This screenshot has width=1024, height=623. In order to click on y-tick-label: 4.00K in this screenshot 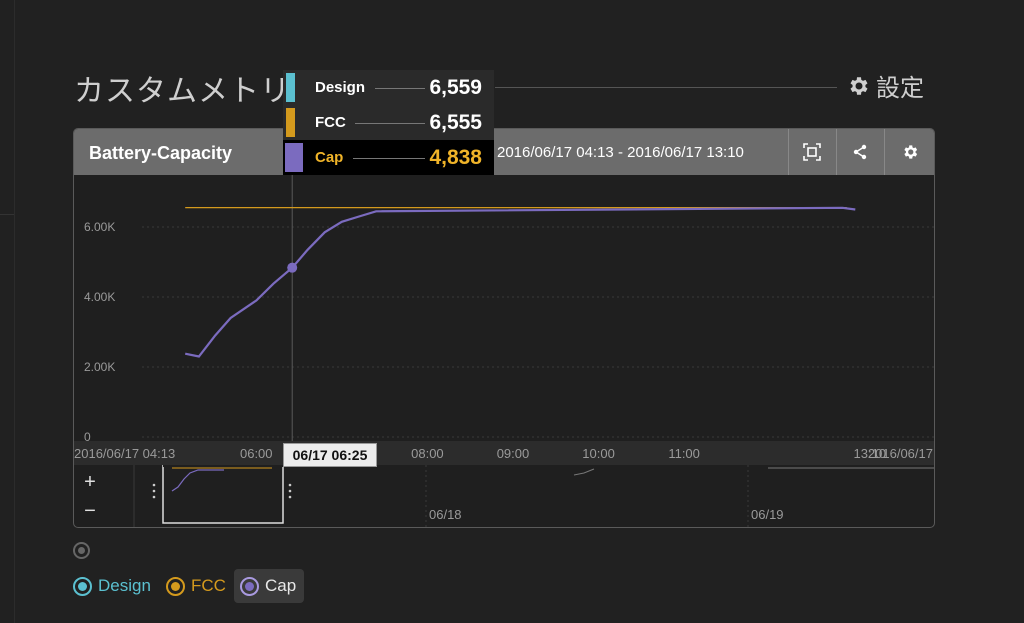, I will do `click(99, 297)`.